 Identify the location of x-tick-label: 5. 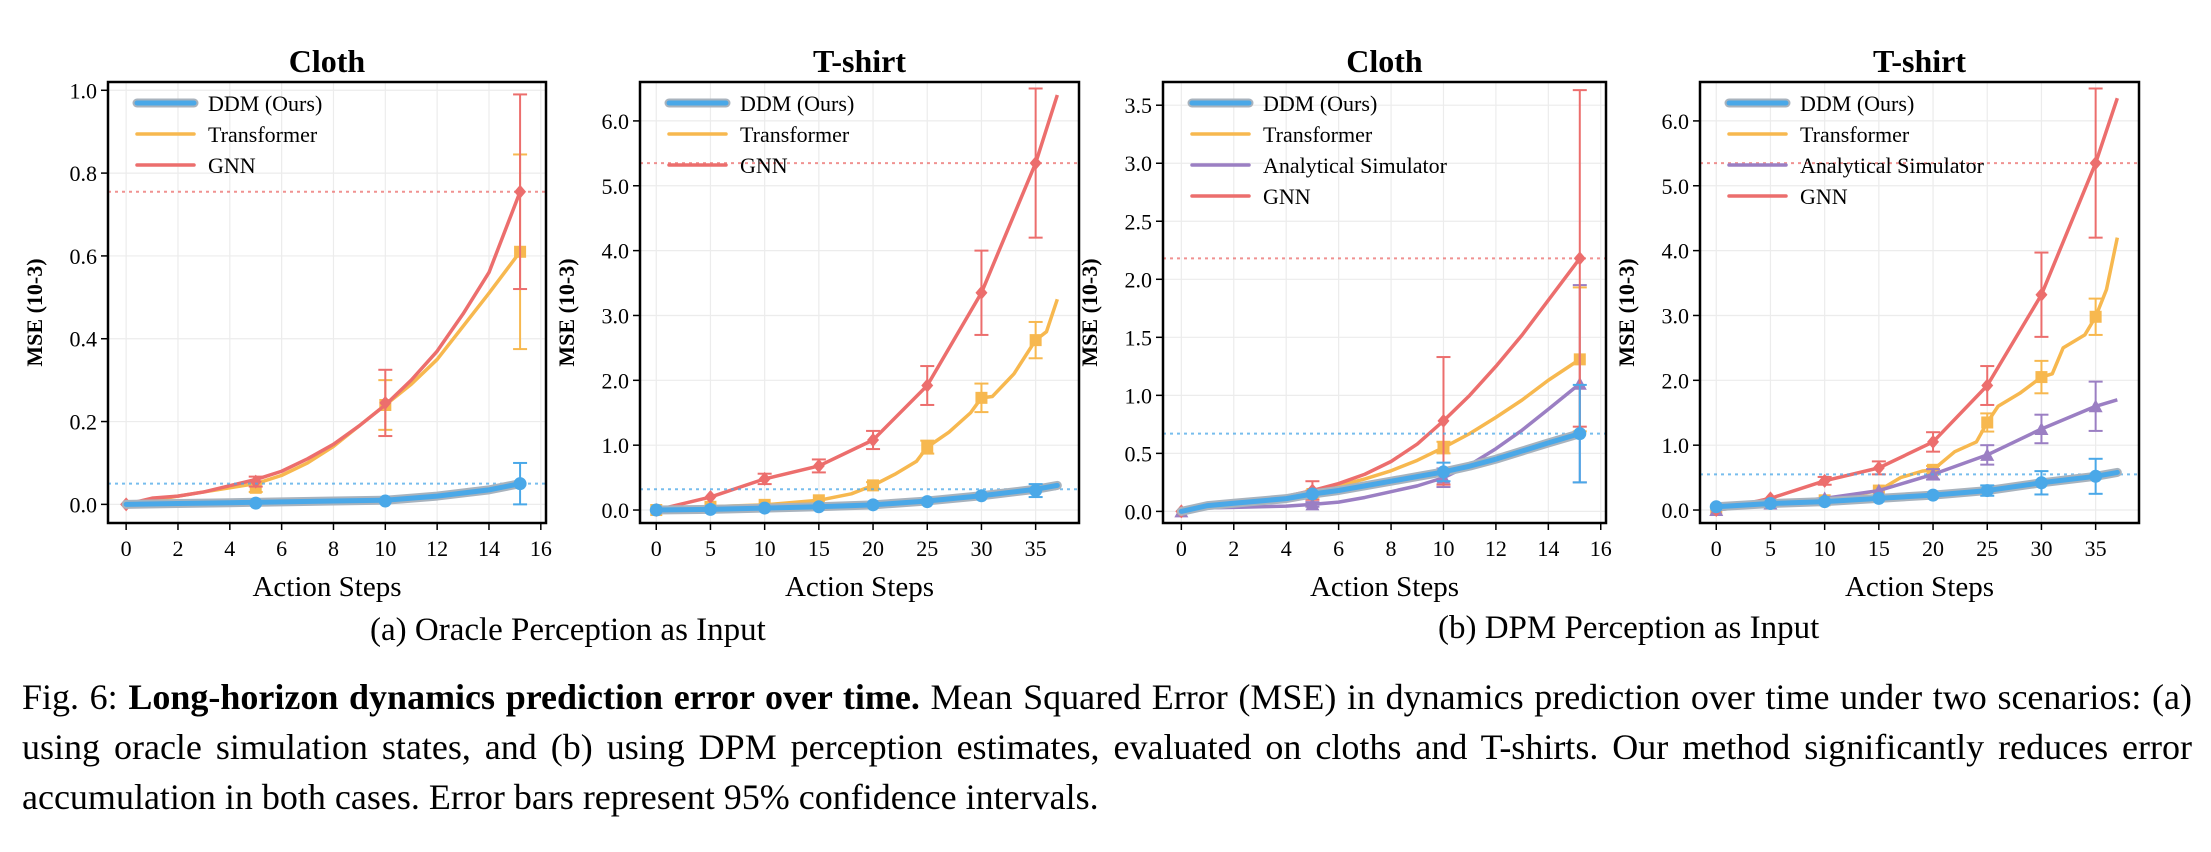
(710, 548).